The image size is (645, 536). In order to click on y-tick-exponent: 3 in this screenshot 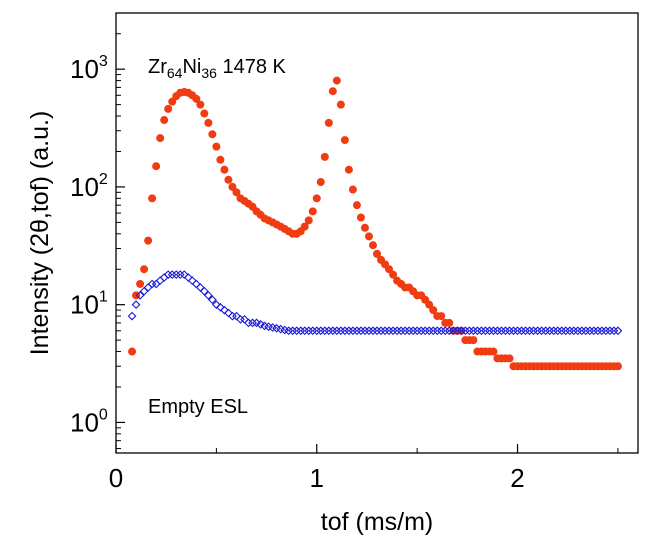, I will do `click(103, 61)`.